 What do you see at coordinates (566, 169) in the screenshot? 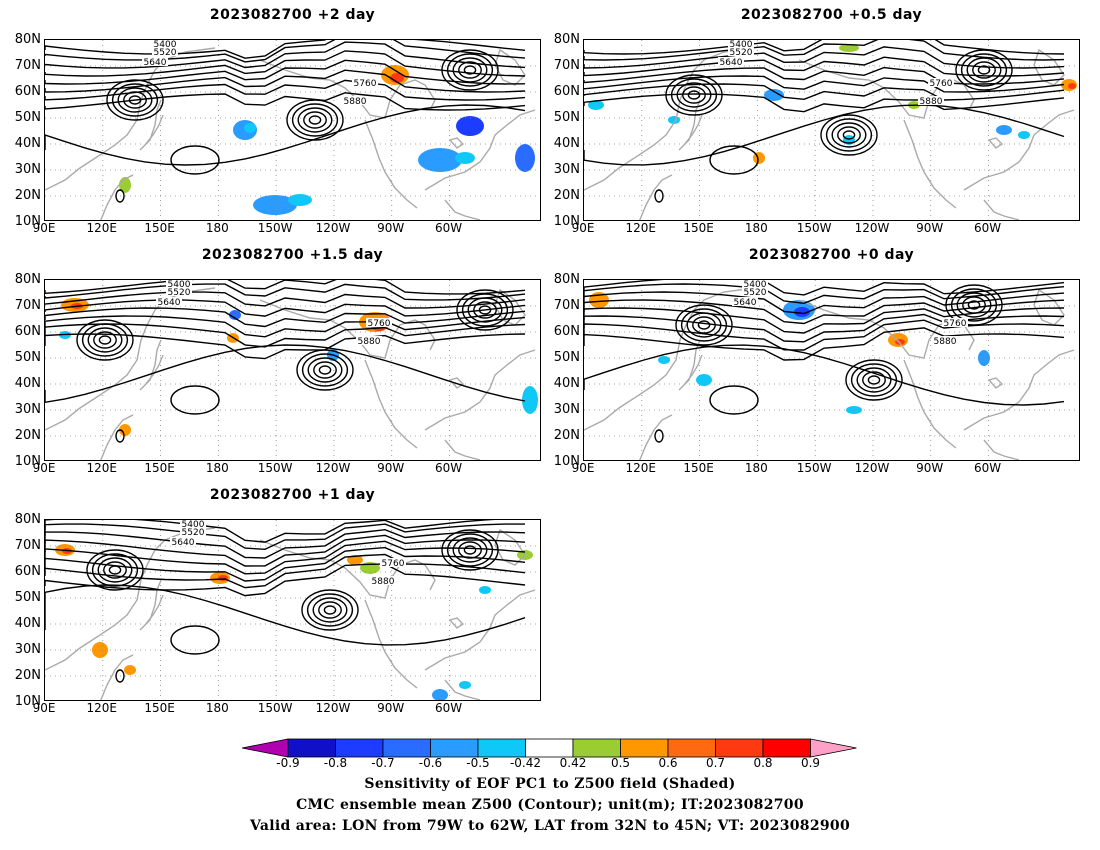
I see `lat-tick-label: 30N` at bounding box center [566, 169].